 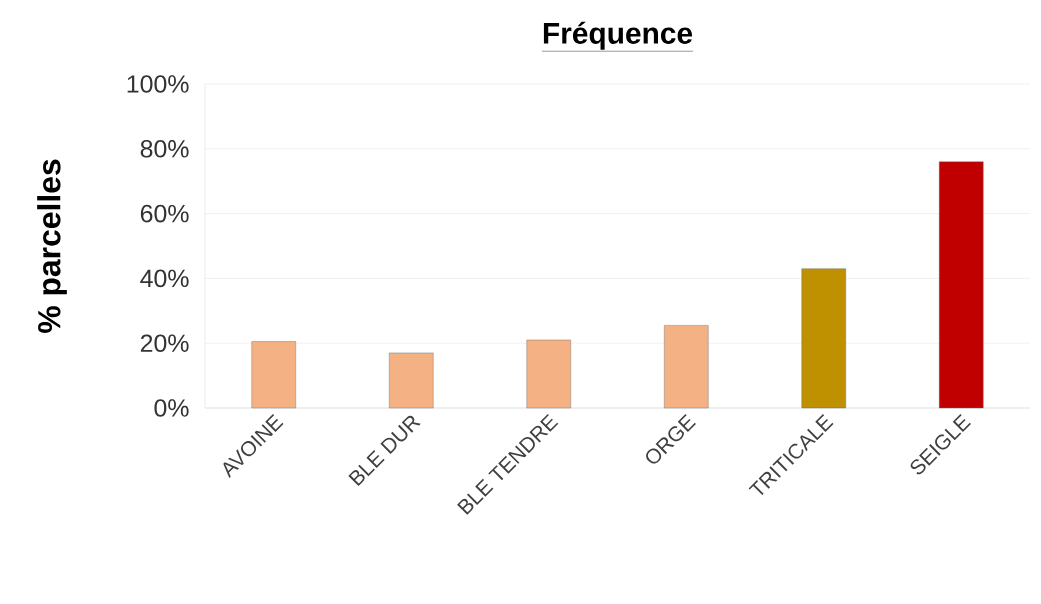 What do you see at coordinates (164, 213) in the screenshot?
I see `y-tick-label: 60%` at bounding box center [164, 213].